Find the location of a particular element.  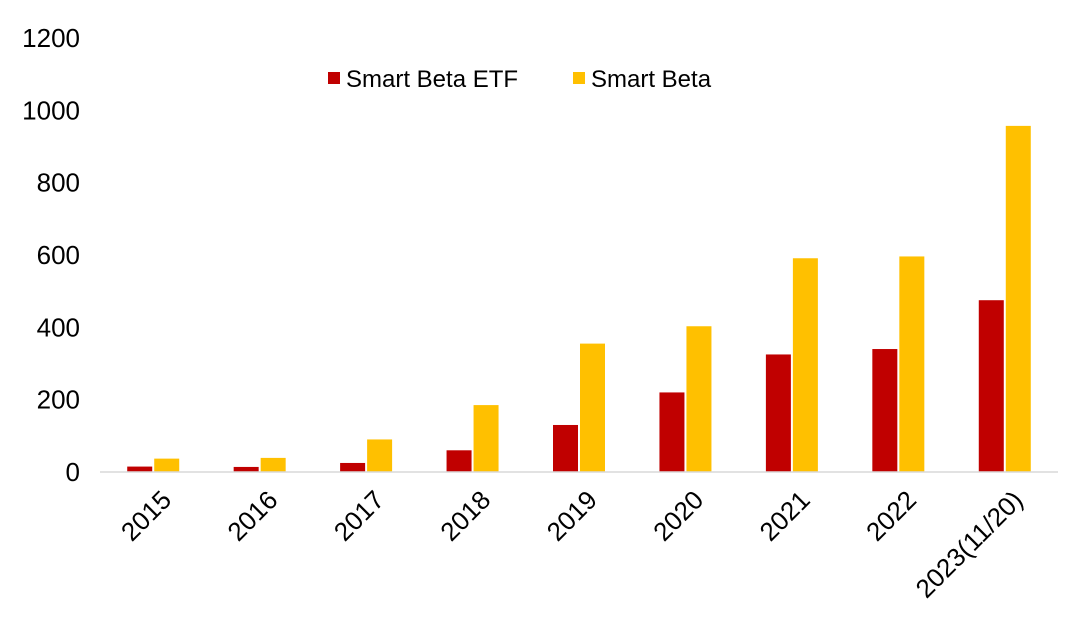

legend-label: Smart Beta ETF is located at coordinates (432, 79).